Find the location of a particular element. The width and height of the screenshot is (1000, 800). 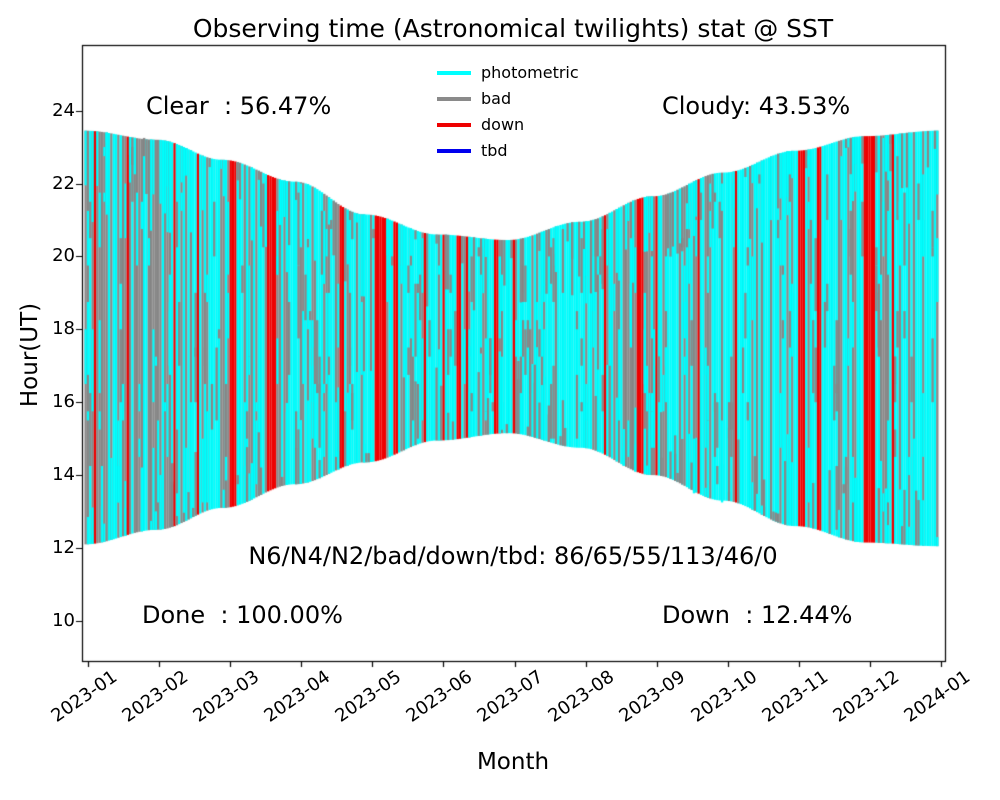

legend-label: bad is located at coordinates (496, 98).